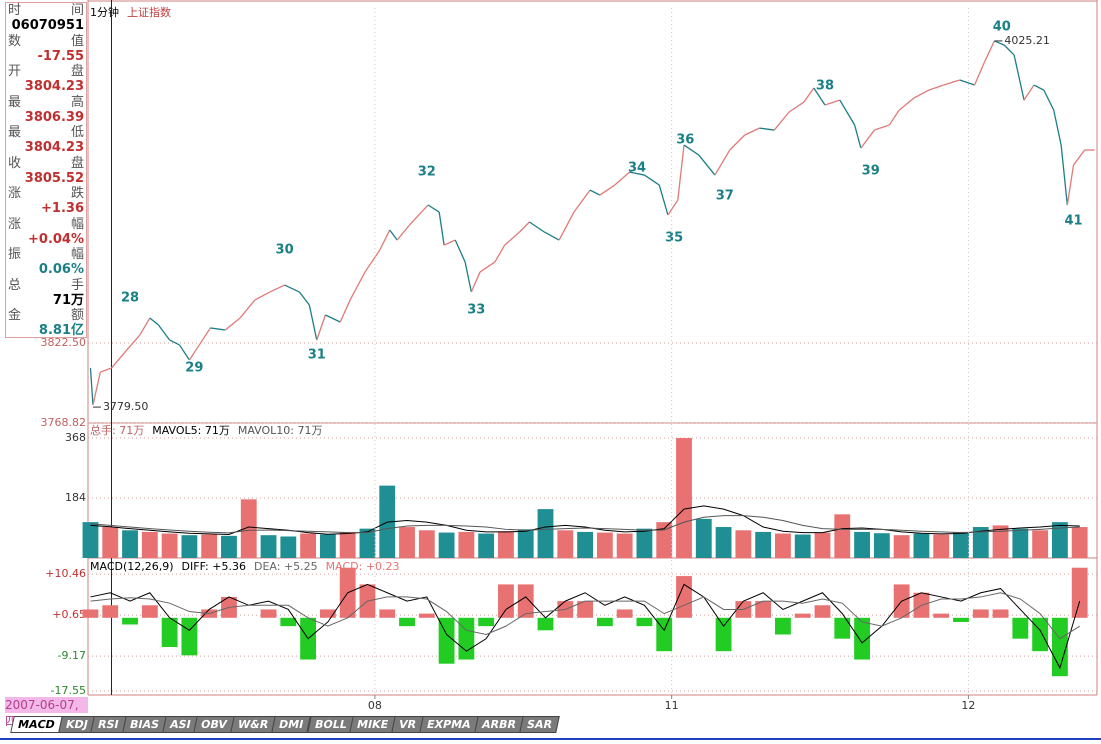 The height and width of the screenshot is (744, 1101). I want to click on info-value: +1.36, so click(62, 208).